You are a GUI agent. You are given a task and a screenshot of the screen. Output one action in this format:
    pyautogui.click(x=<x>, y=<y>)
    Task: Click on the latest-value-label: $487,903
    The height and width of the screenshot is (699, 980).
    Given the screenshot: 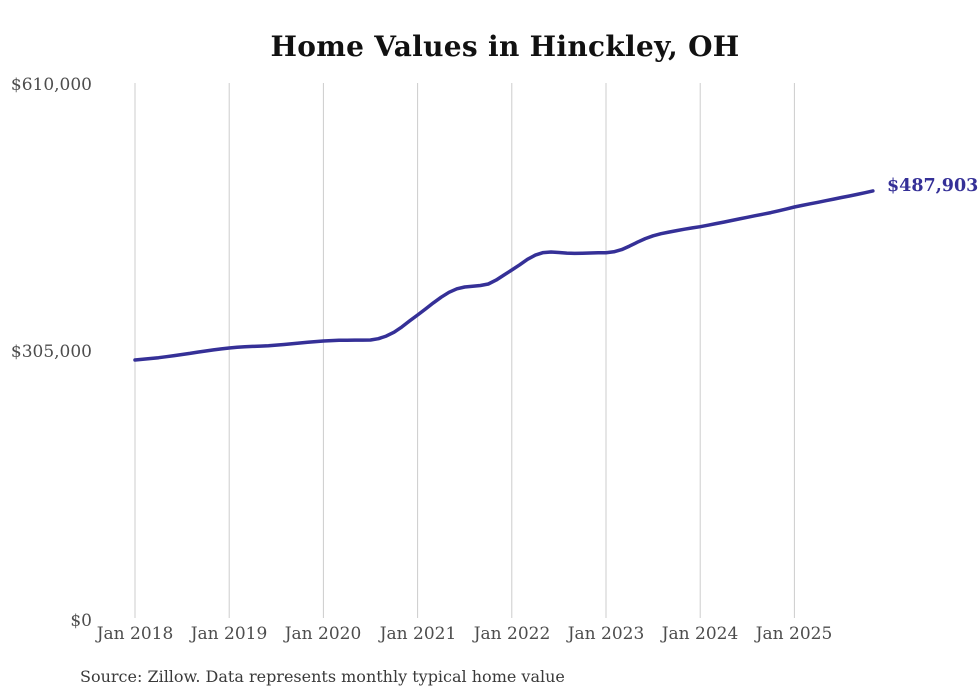 What is the action you would take?
    pyautogui.click(x=933, y=186)
    